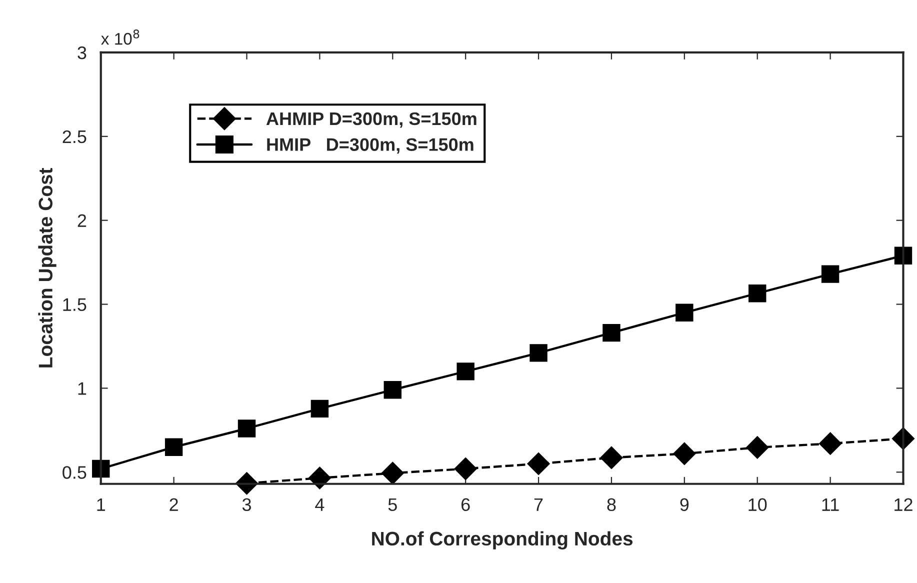 Image resolution: width=917 pixels, height=583 pixels. What do you see at coordinates (120, 37) in the screenshot?
I see `text: x 10$^{8}$` at bounding box center [120, 37].